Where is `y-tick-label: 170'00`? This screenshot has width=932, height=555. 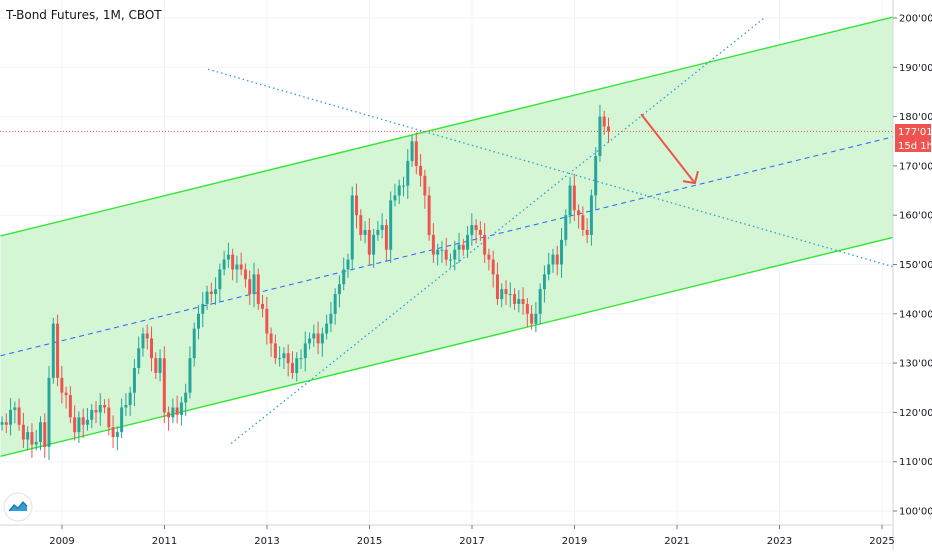
y-tick-label: 170'00 is located at coordinates (915, 166).